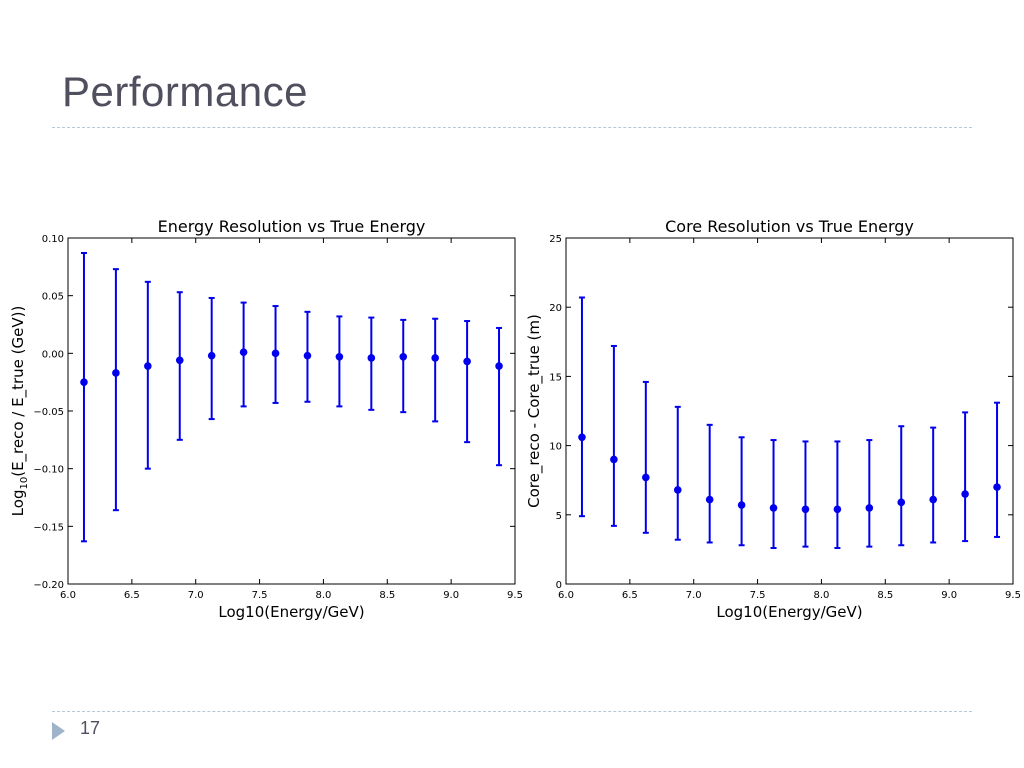 The height and width of the screenshot is (768, 1024). Describe the element at coordinates (185, 91) in the screenshot. I see `slide-title: Performance` at that location.